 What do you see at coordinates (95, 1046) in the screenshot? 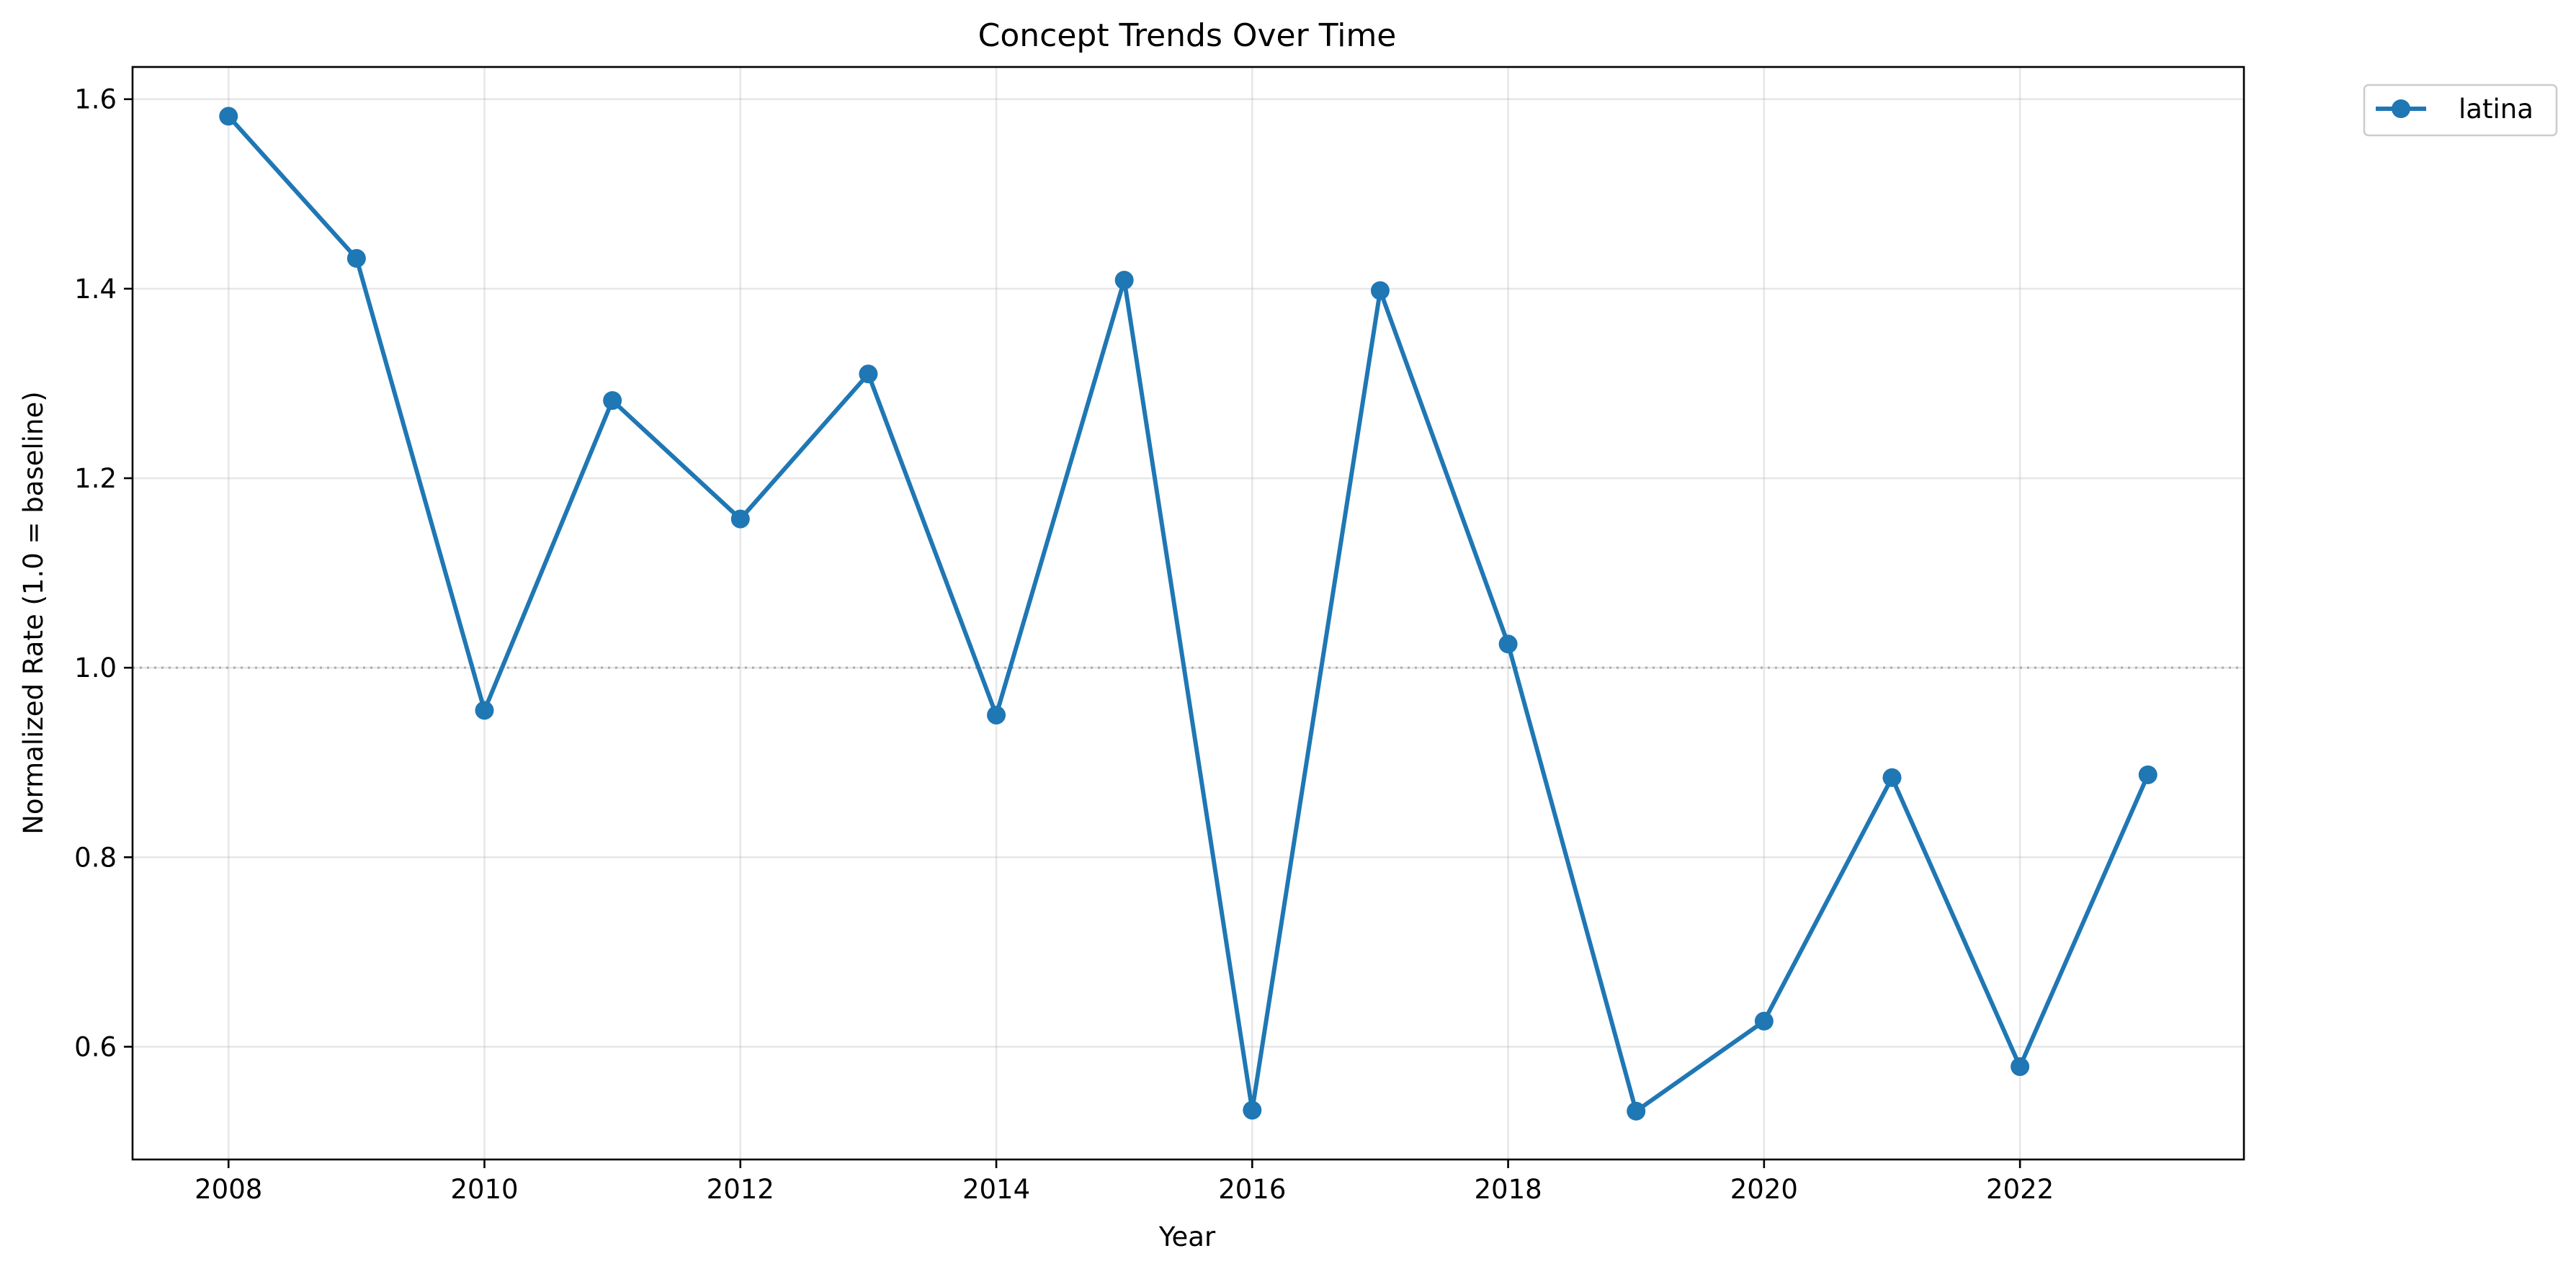
I see `y-tick-label: 0.6` at bounding box center [95, 1046].